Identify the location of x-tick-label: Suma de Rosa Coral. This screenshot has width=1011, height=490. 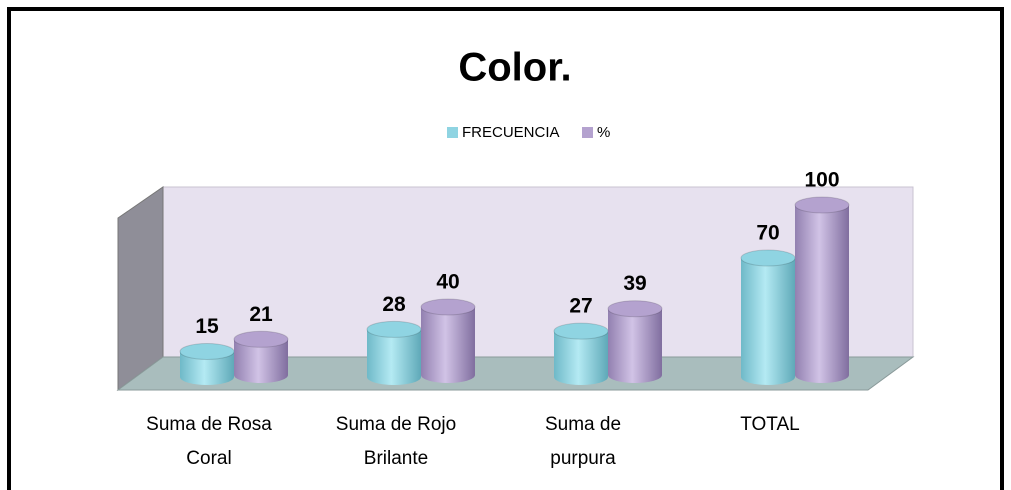
(209, 441).